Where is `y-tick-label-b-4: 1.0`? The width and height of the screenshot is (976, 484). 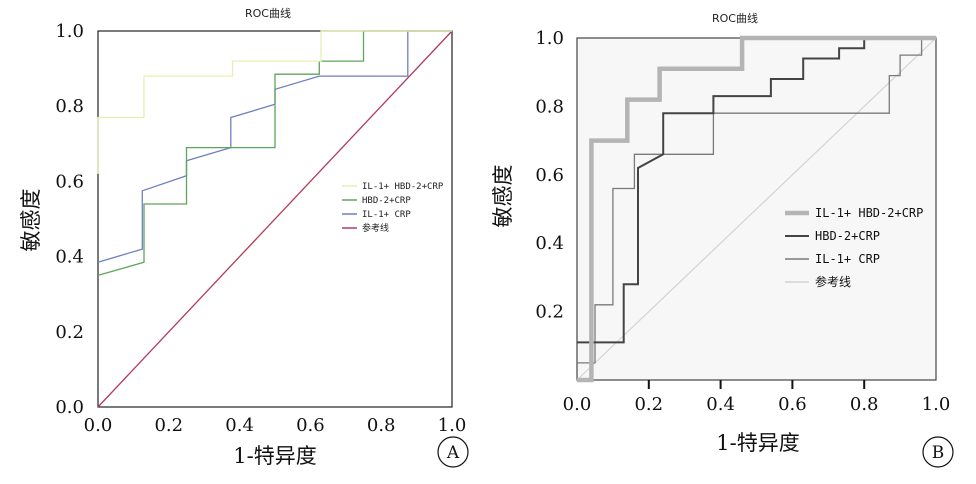 y-tick-label-b-4: 1.0 is located at coordinates (549, 38).